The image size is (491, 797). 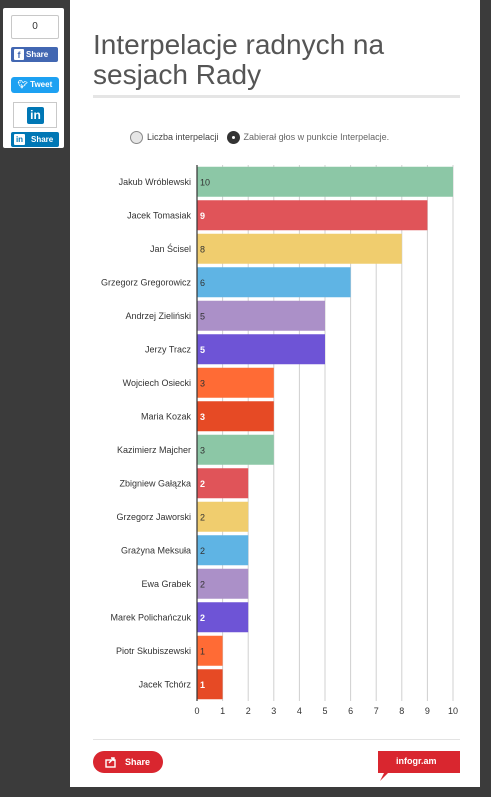 I want to click on x-tick-label: 1, so click(x=222, y=711).